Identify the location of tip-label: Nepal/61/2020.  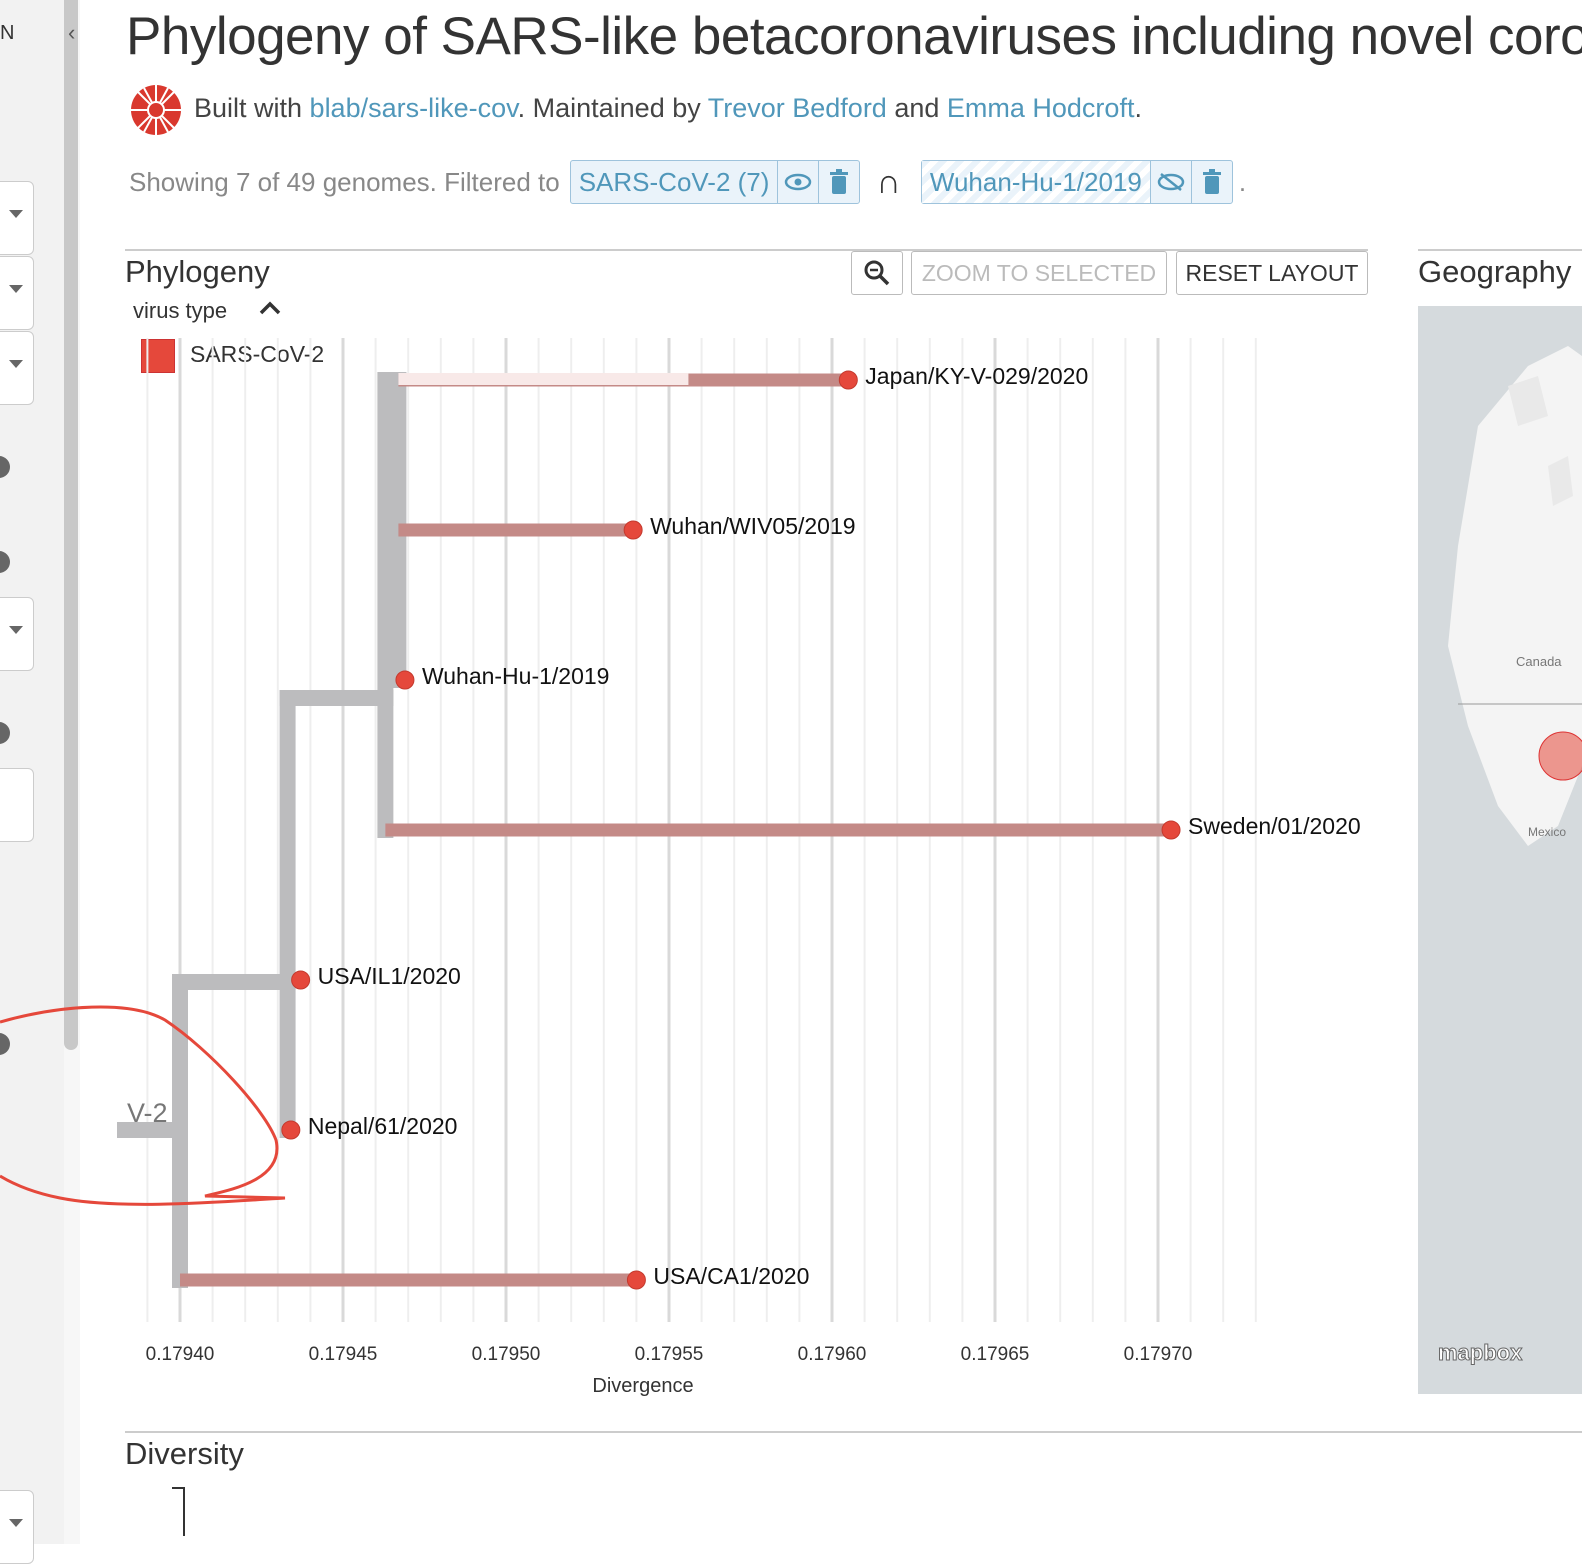
(383, 1126).